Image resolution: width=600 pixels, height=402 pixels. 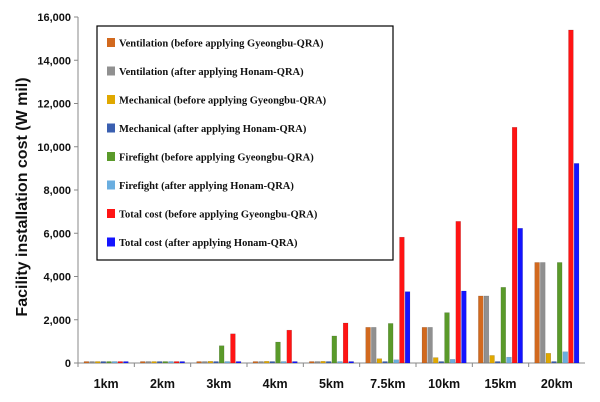 I want to click on y-tick-label: 2,000, so click(x=57, y=321).